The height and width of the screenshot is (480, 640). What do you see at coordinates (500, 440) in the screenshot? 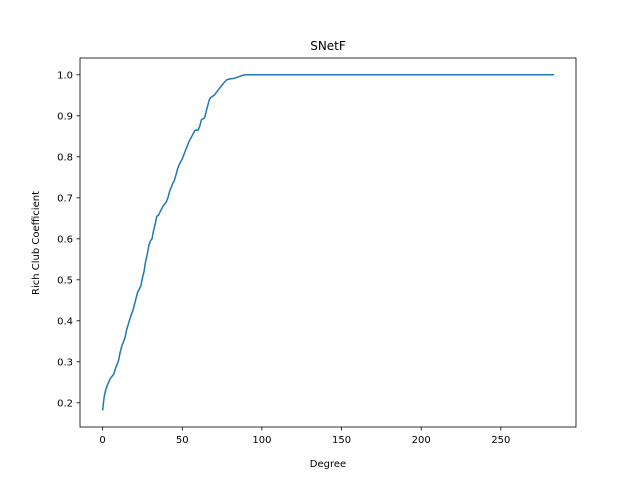
I see `x-tick-label: 250` at bounding box center [500, 440].